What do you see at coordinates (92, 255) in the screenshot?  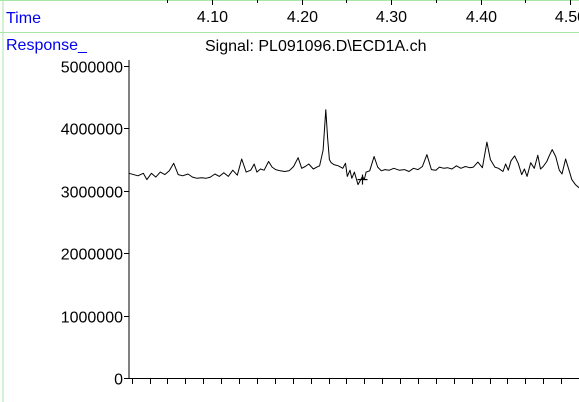 I see `y-tick-label: 2000000` at bounding box center [92, 255].